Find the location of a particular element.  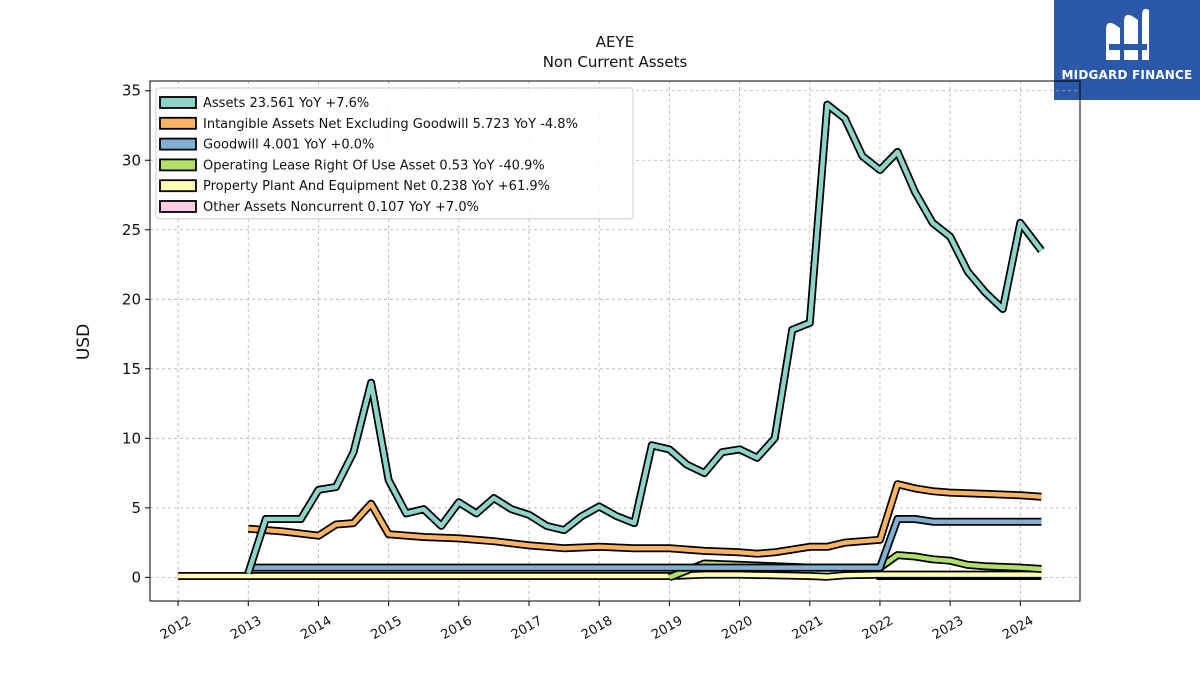

x-tick-label: 2017 is located at coordinates (527, 628).